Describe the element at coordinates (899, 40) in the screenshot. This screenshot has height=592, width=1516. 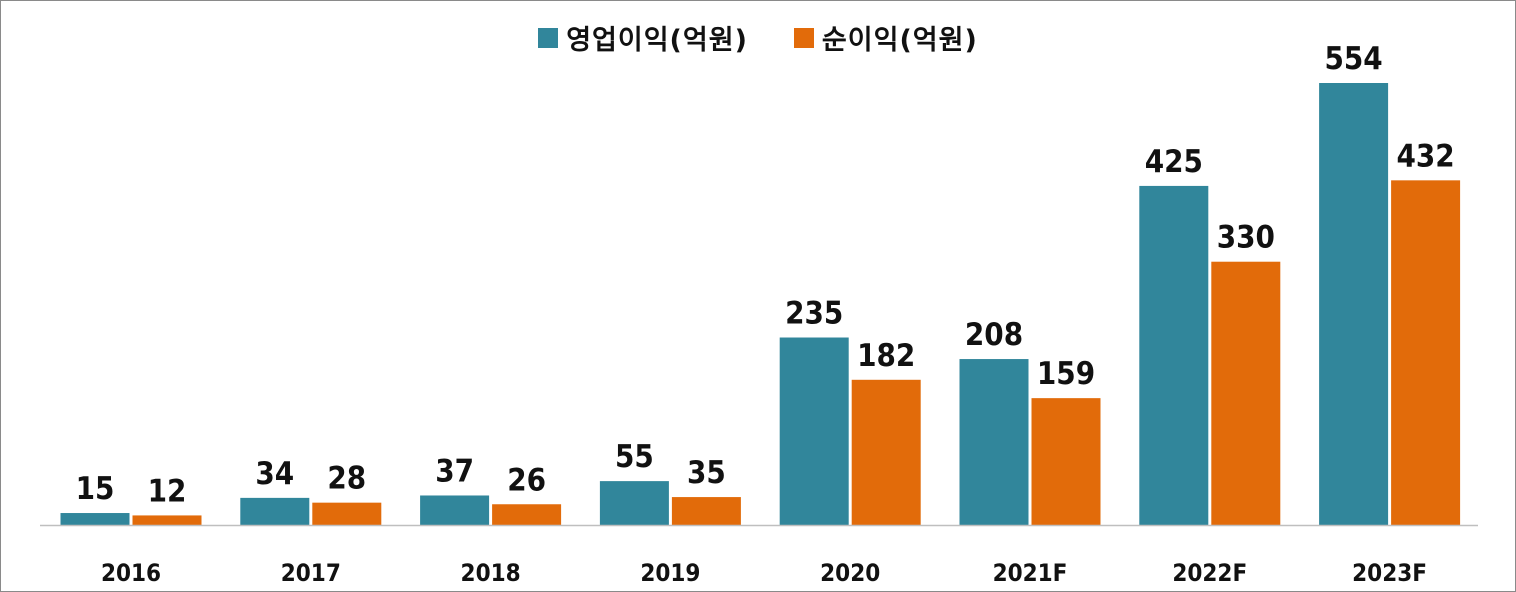
I see `legend-label-net-profit: 순이익(억원)` at that location.